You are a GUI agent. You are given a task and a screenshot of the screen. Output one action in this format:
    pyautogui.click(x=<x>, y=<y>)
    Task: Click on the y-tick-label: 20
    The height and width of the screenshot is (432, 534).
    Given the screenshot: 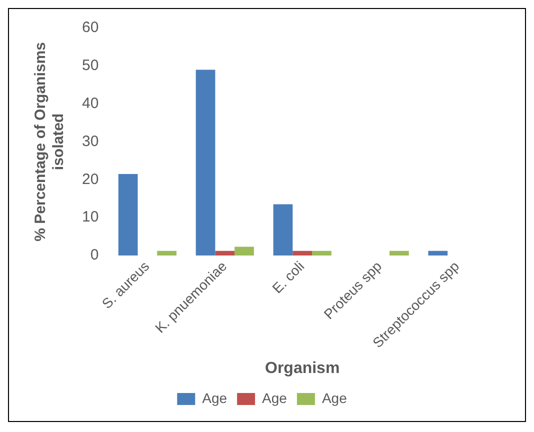 What is the action you would take?
    pyautogui.click(x=90, y=179)
    